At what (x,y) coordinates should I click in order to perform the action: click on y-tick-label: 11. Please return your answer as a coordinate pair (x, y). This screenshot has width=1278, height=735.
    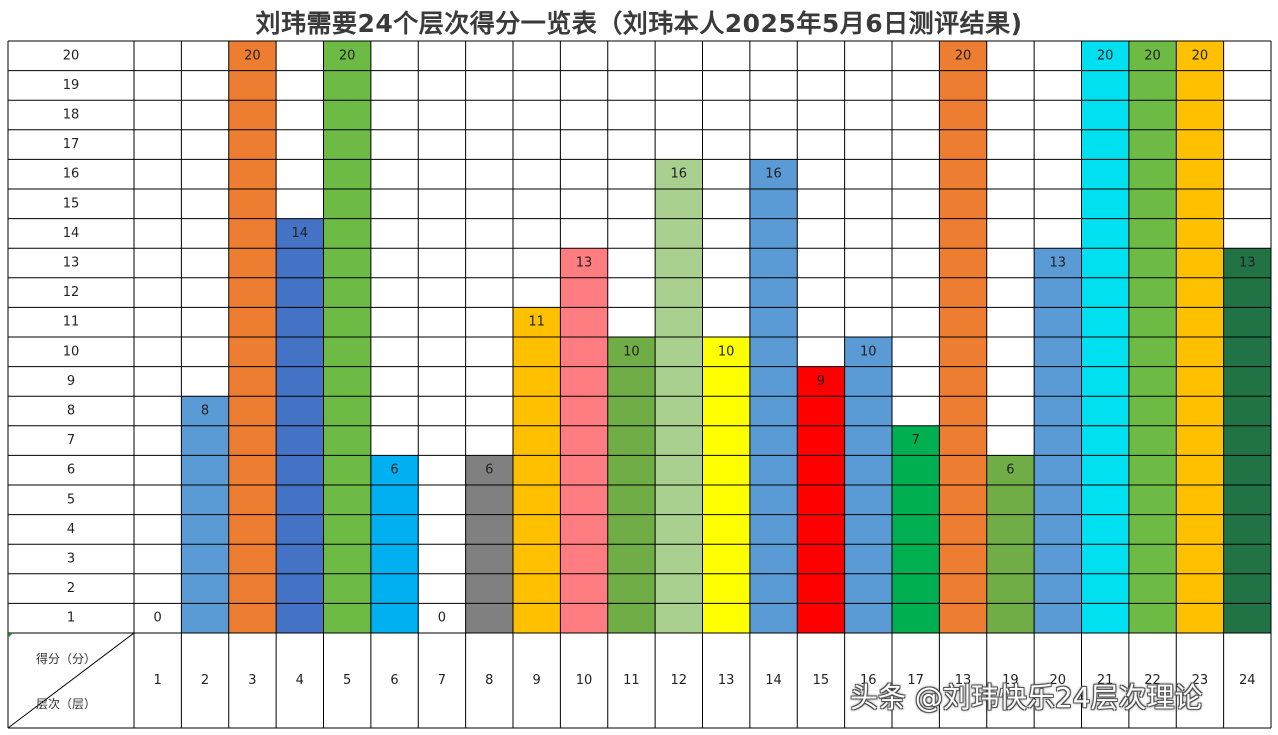
    Looking at the image, I should click on (71, 322).